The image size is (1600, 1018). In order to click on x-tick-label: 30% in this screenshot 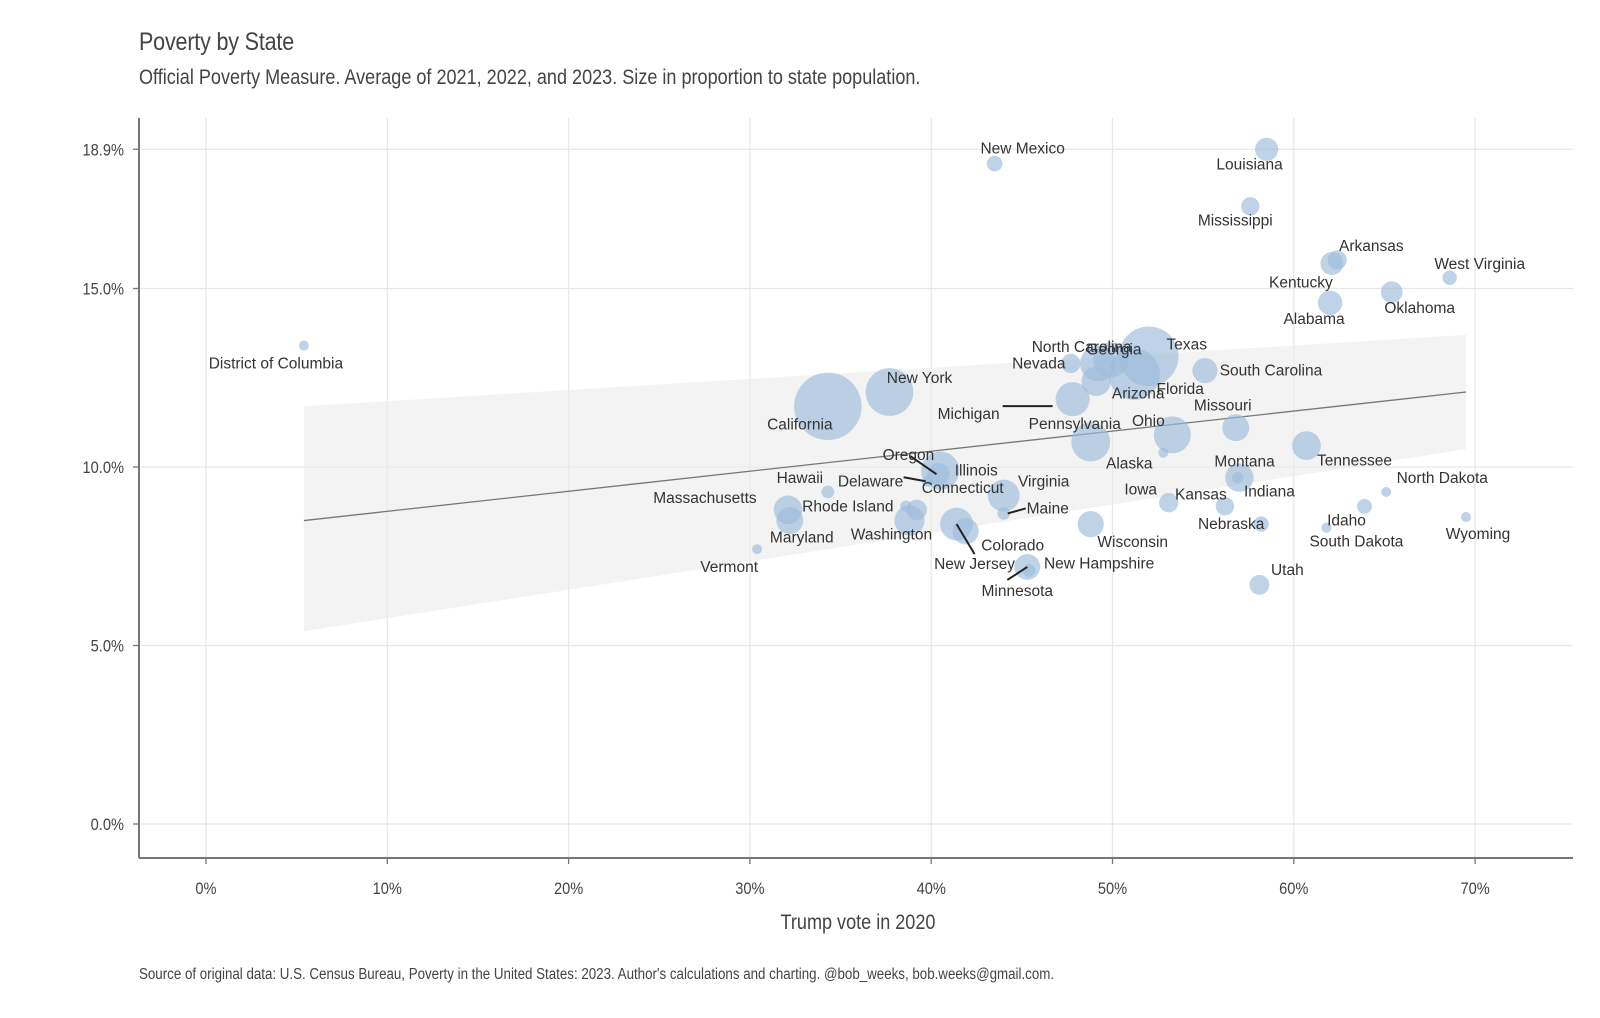, I will do `click(749, 889)`.